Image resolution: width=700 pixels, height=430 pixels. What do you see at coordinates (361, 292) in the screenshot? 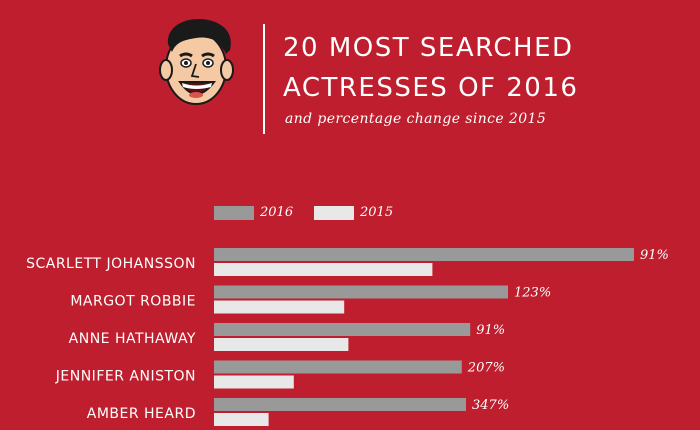
I see `bar-2016-margot-robbie` at bounding box center [361, 292].